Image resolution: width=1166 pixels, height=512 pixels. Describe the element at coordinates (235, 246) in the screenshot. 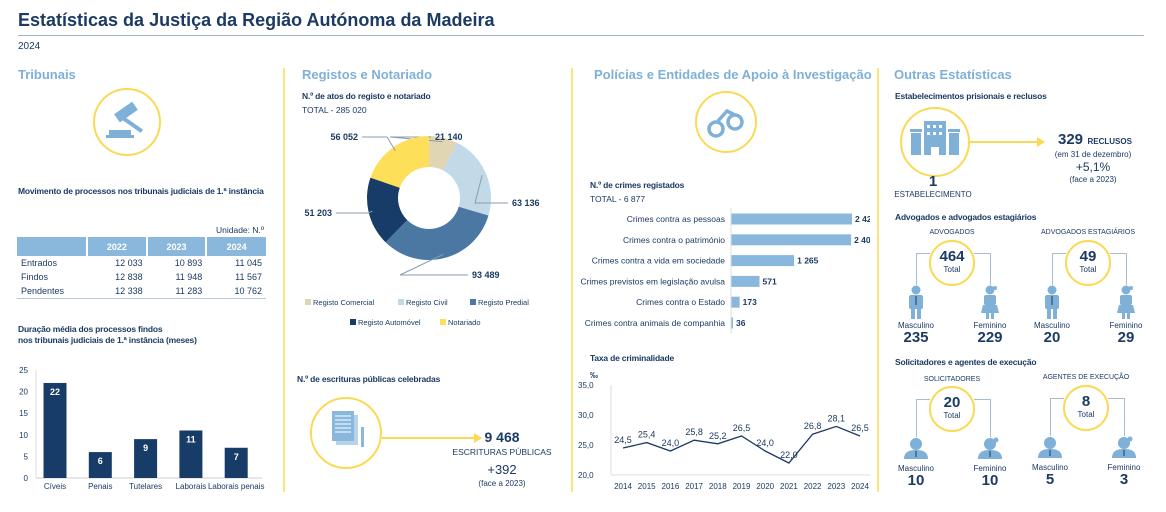

I see `table-header: 2024` at that location.